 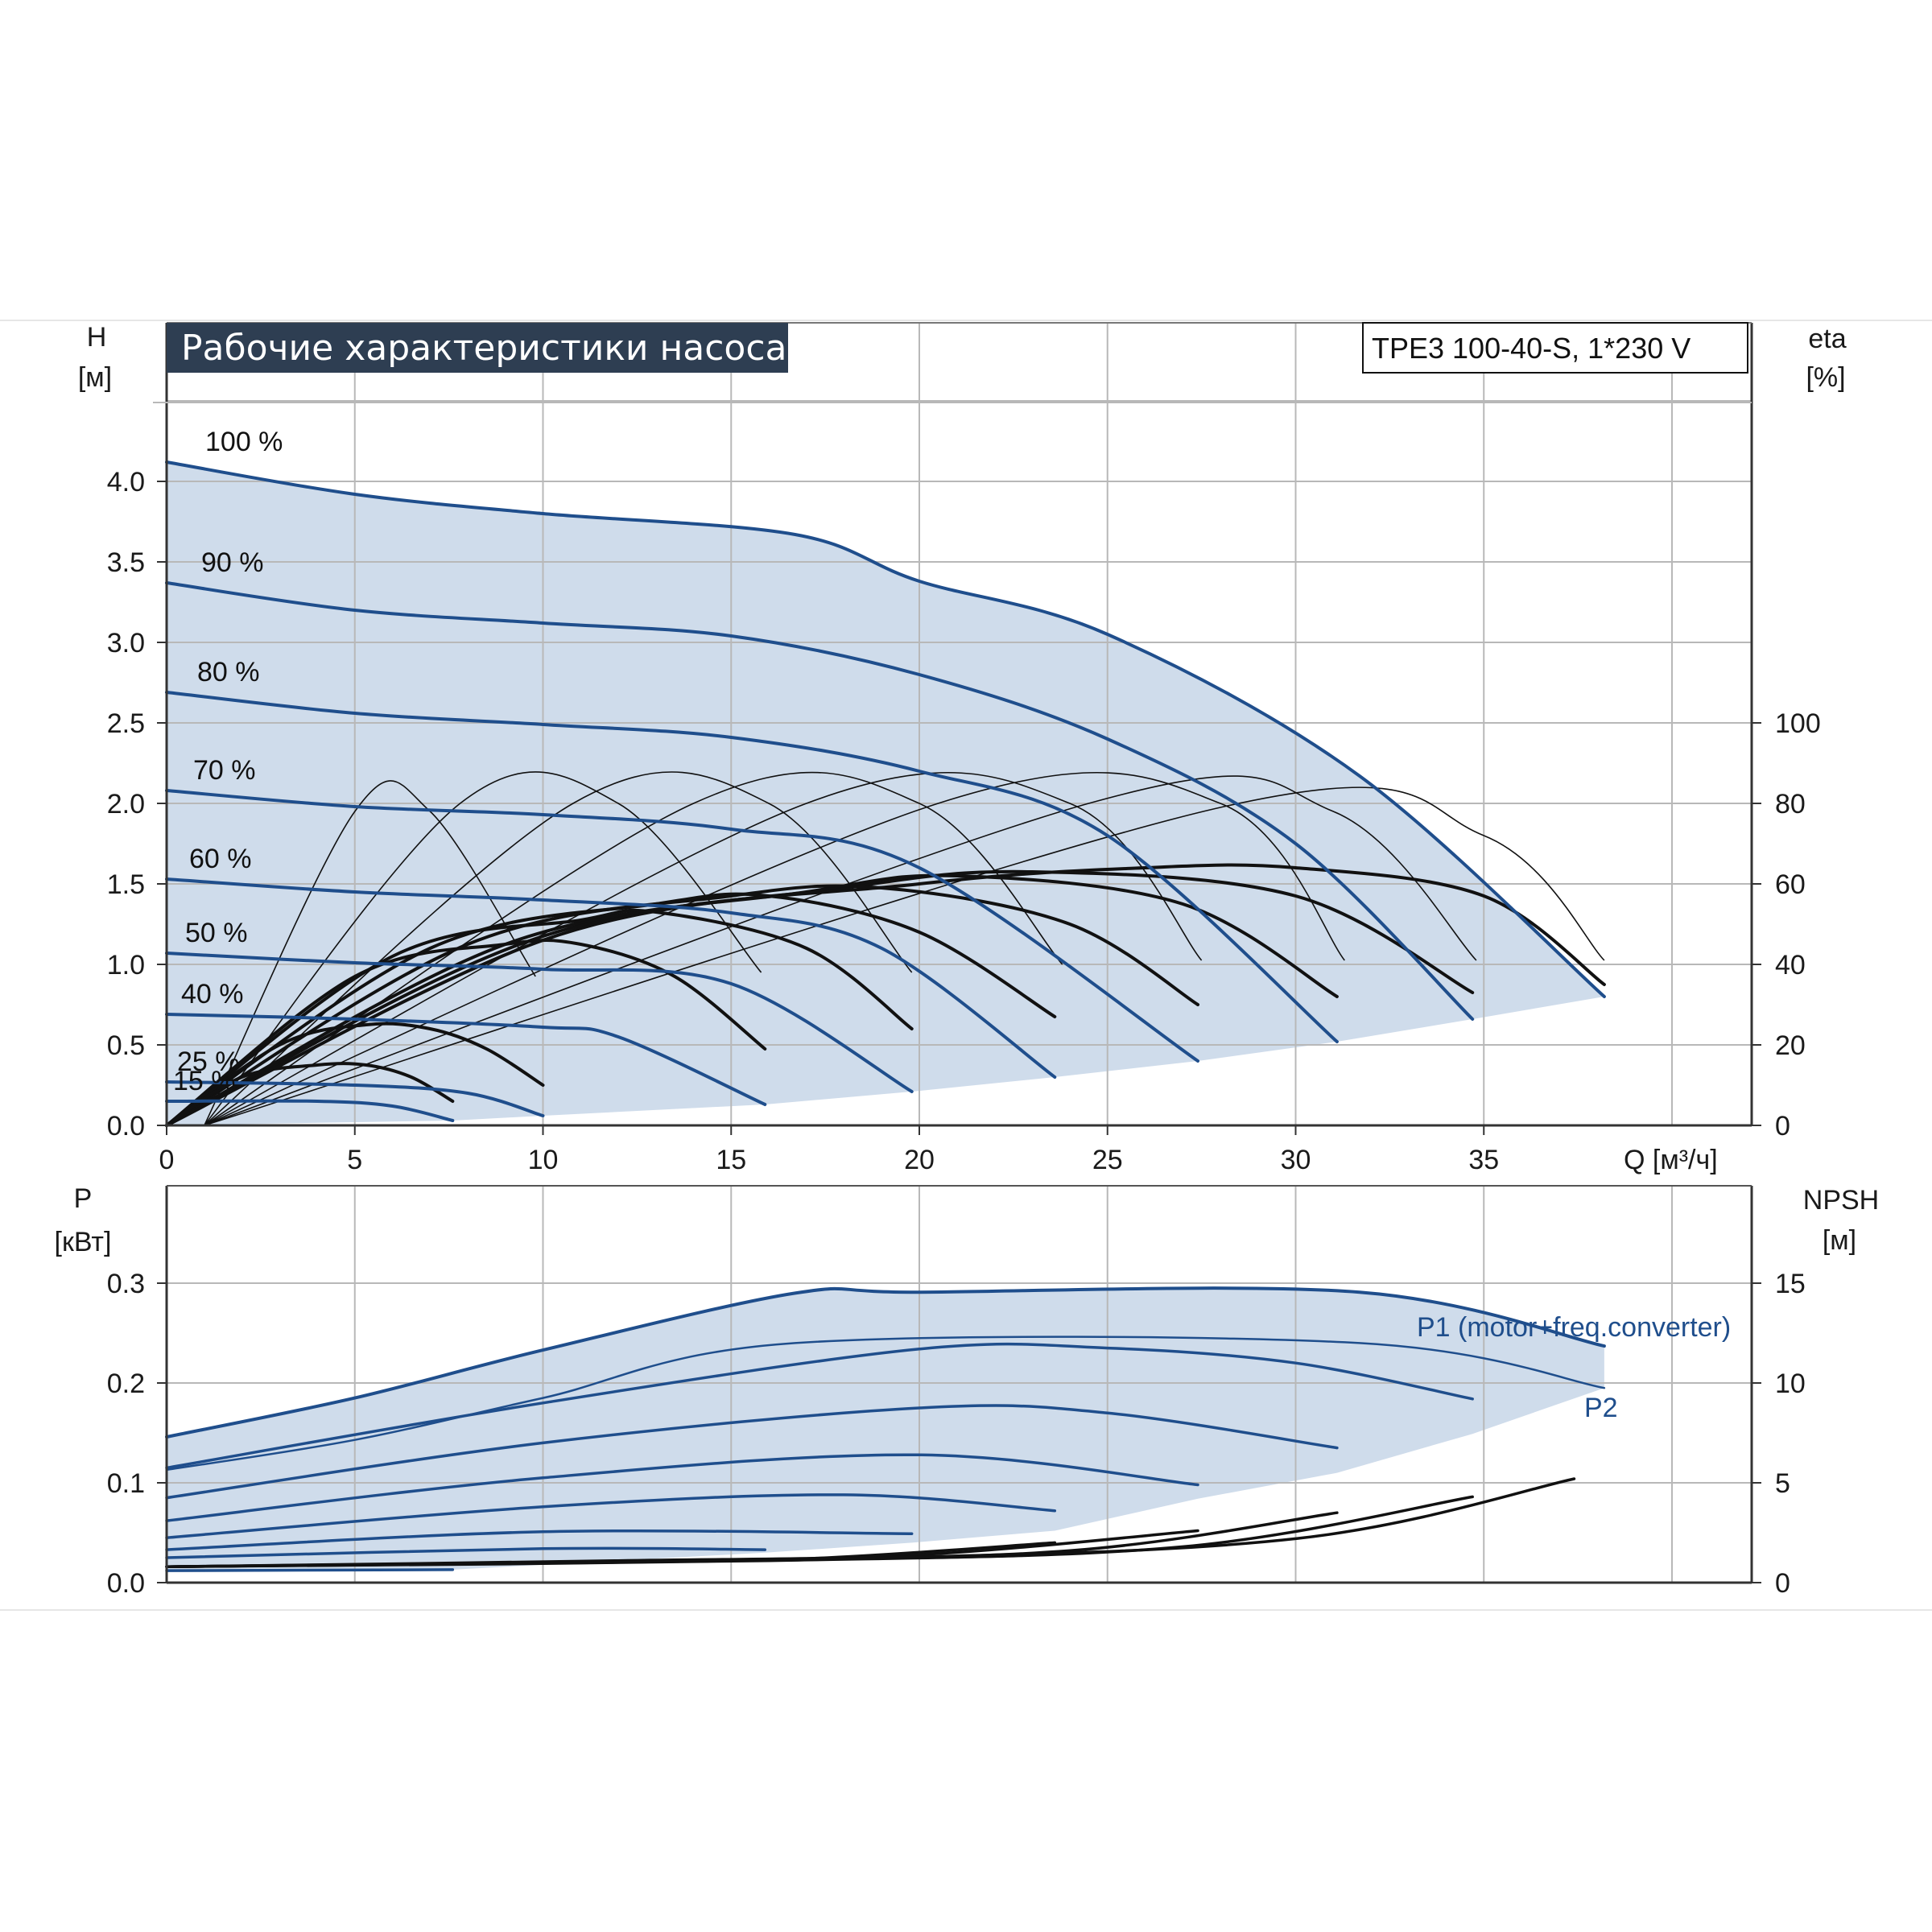 What do you see at coordinates (208, 1061) in the screenshot?
I see `speed-label: 25 %` at bounding box center [208, 1061].